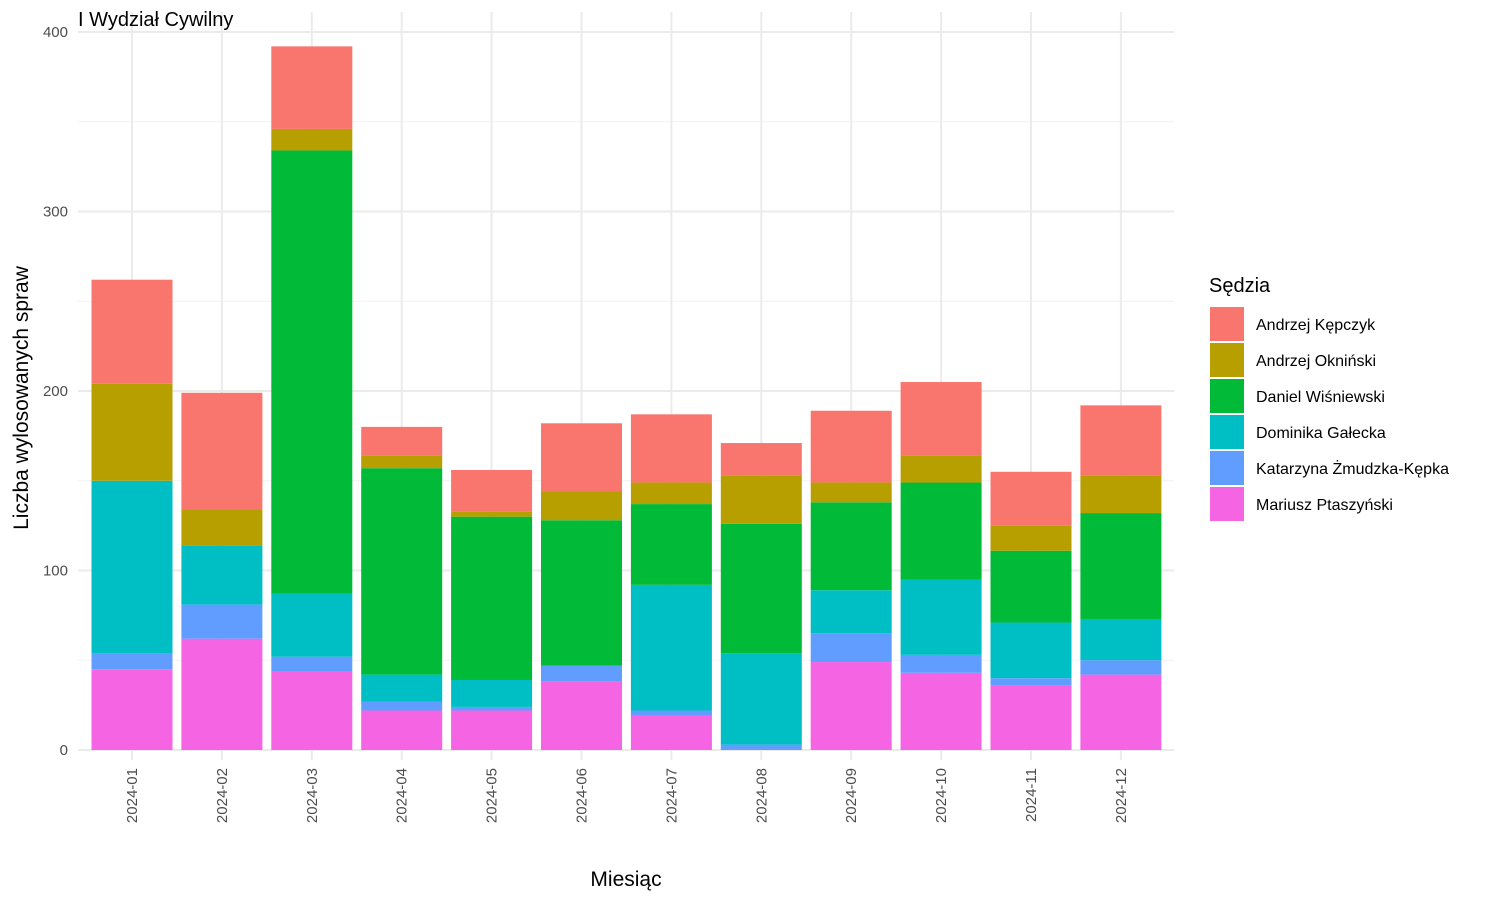 The height and width of the screenshot is (900, 1500). I want to click on legend-label: Andrzej Kępczyk, so click(1316, 325).